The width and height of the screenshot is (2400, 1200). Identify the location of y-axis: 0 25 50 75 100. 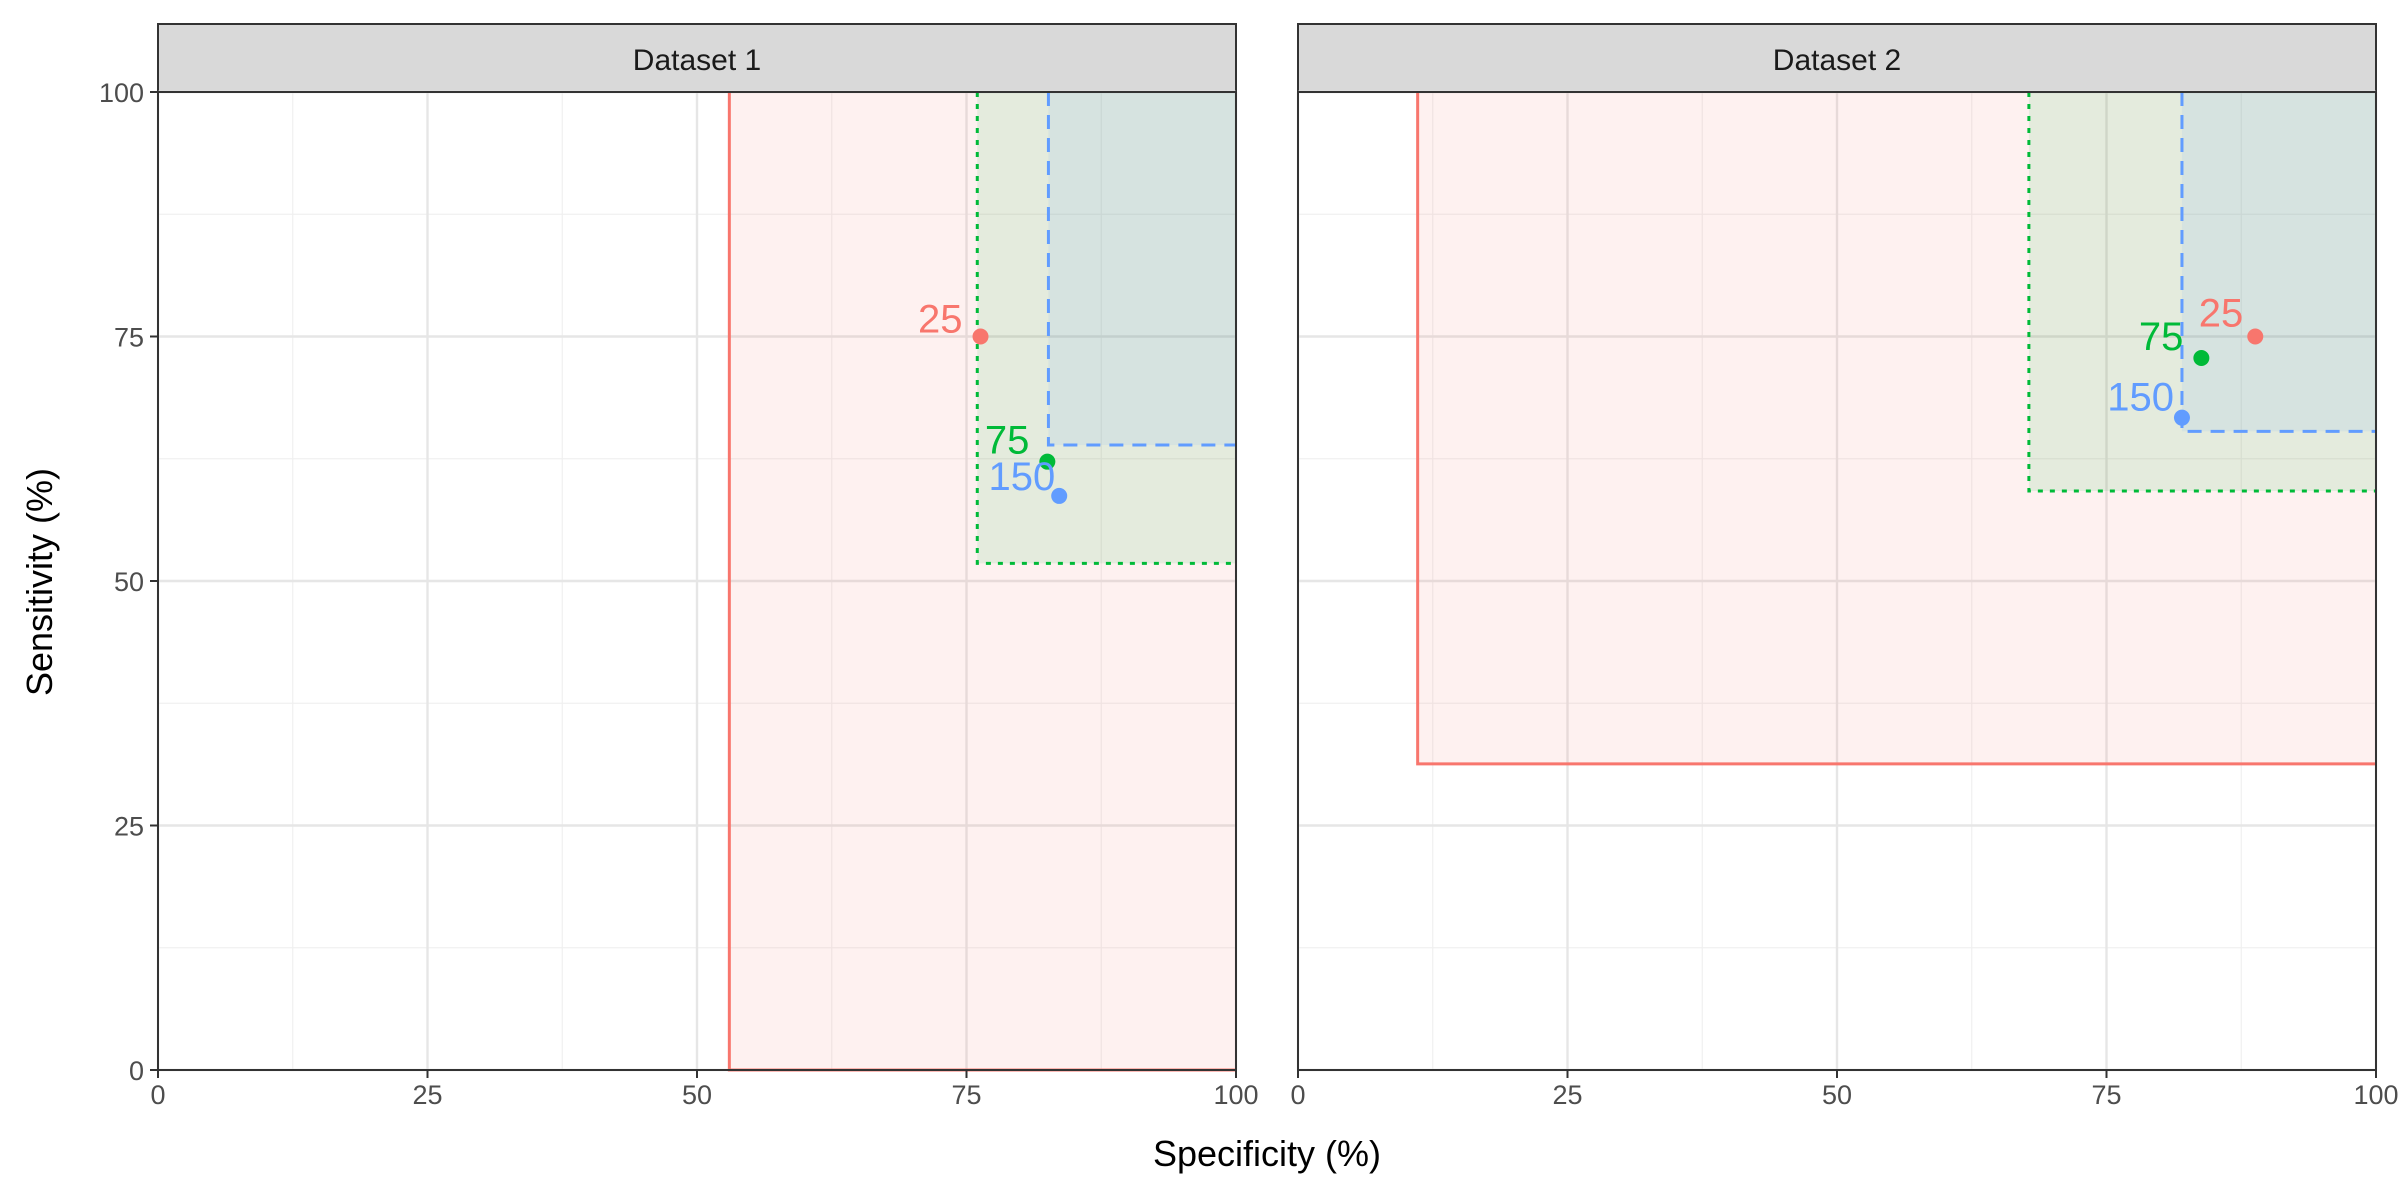
(128, 582).